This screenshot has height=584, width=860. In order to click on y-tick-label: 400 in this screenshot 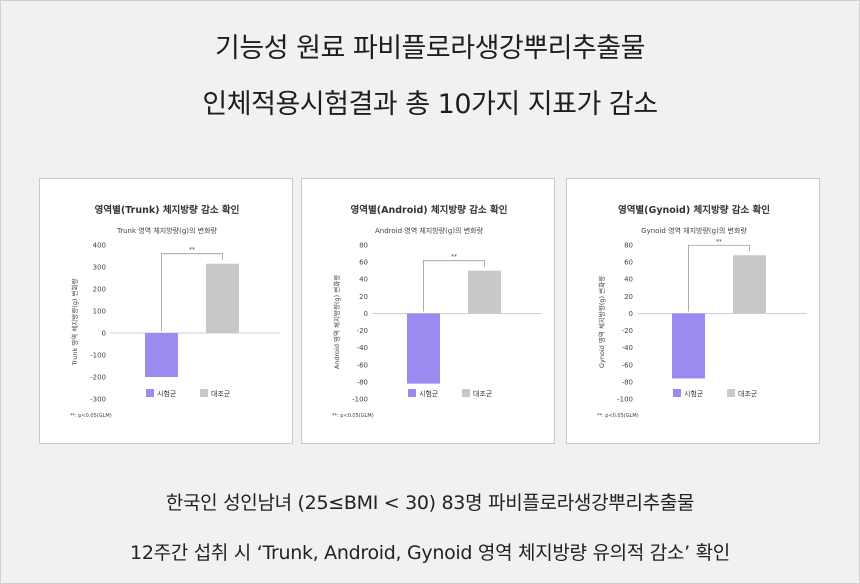, I will do `click(99, 246)`.